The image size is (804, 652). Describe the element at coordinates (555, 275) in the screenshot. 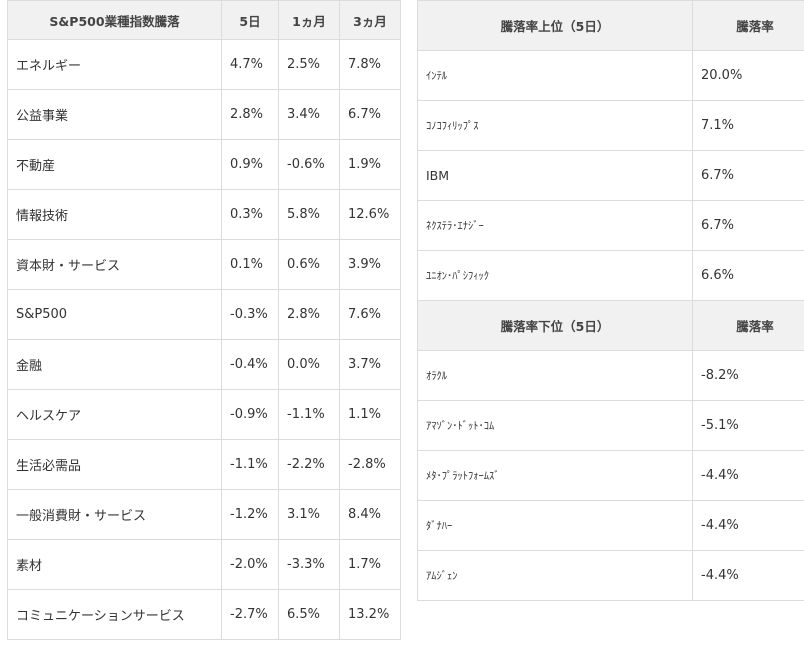

I see `stock-name: ﾕﾆｵﾝ･ﾊﾟｼﾌｨｯｸ` at that location.